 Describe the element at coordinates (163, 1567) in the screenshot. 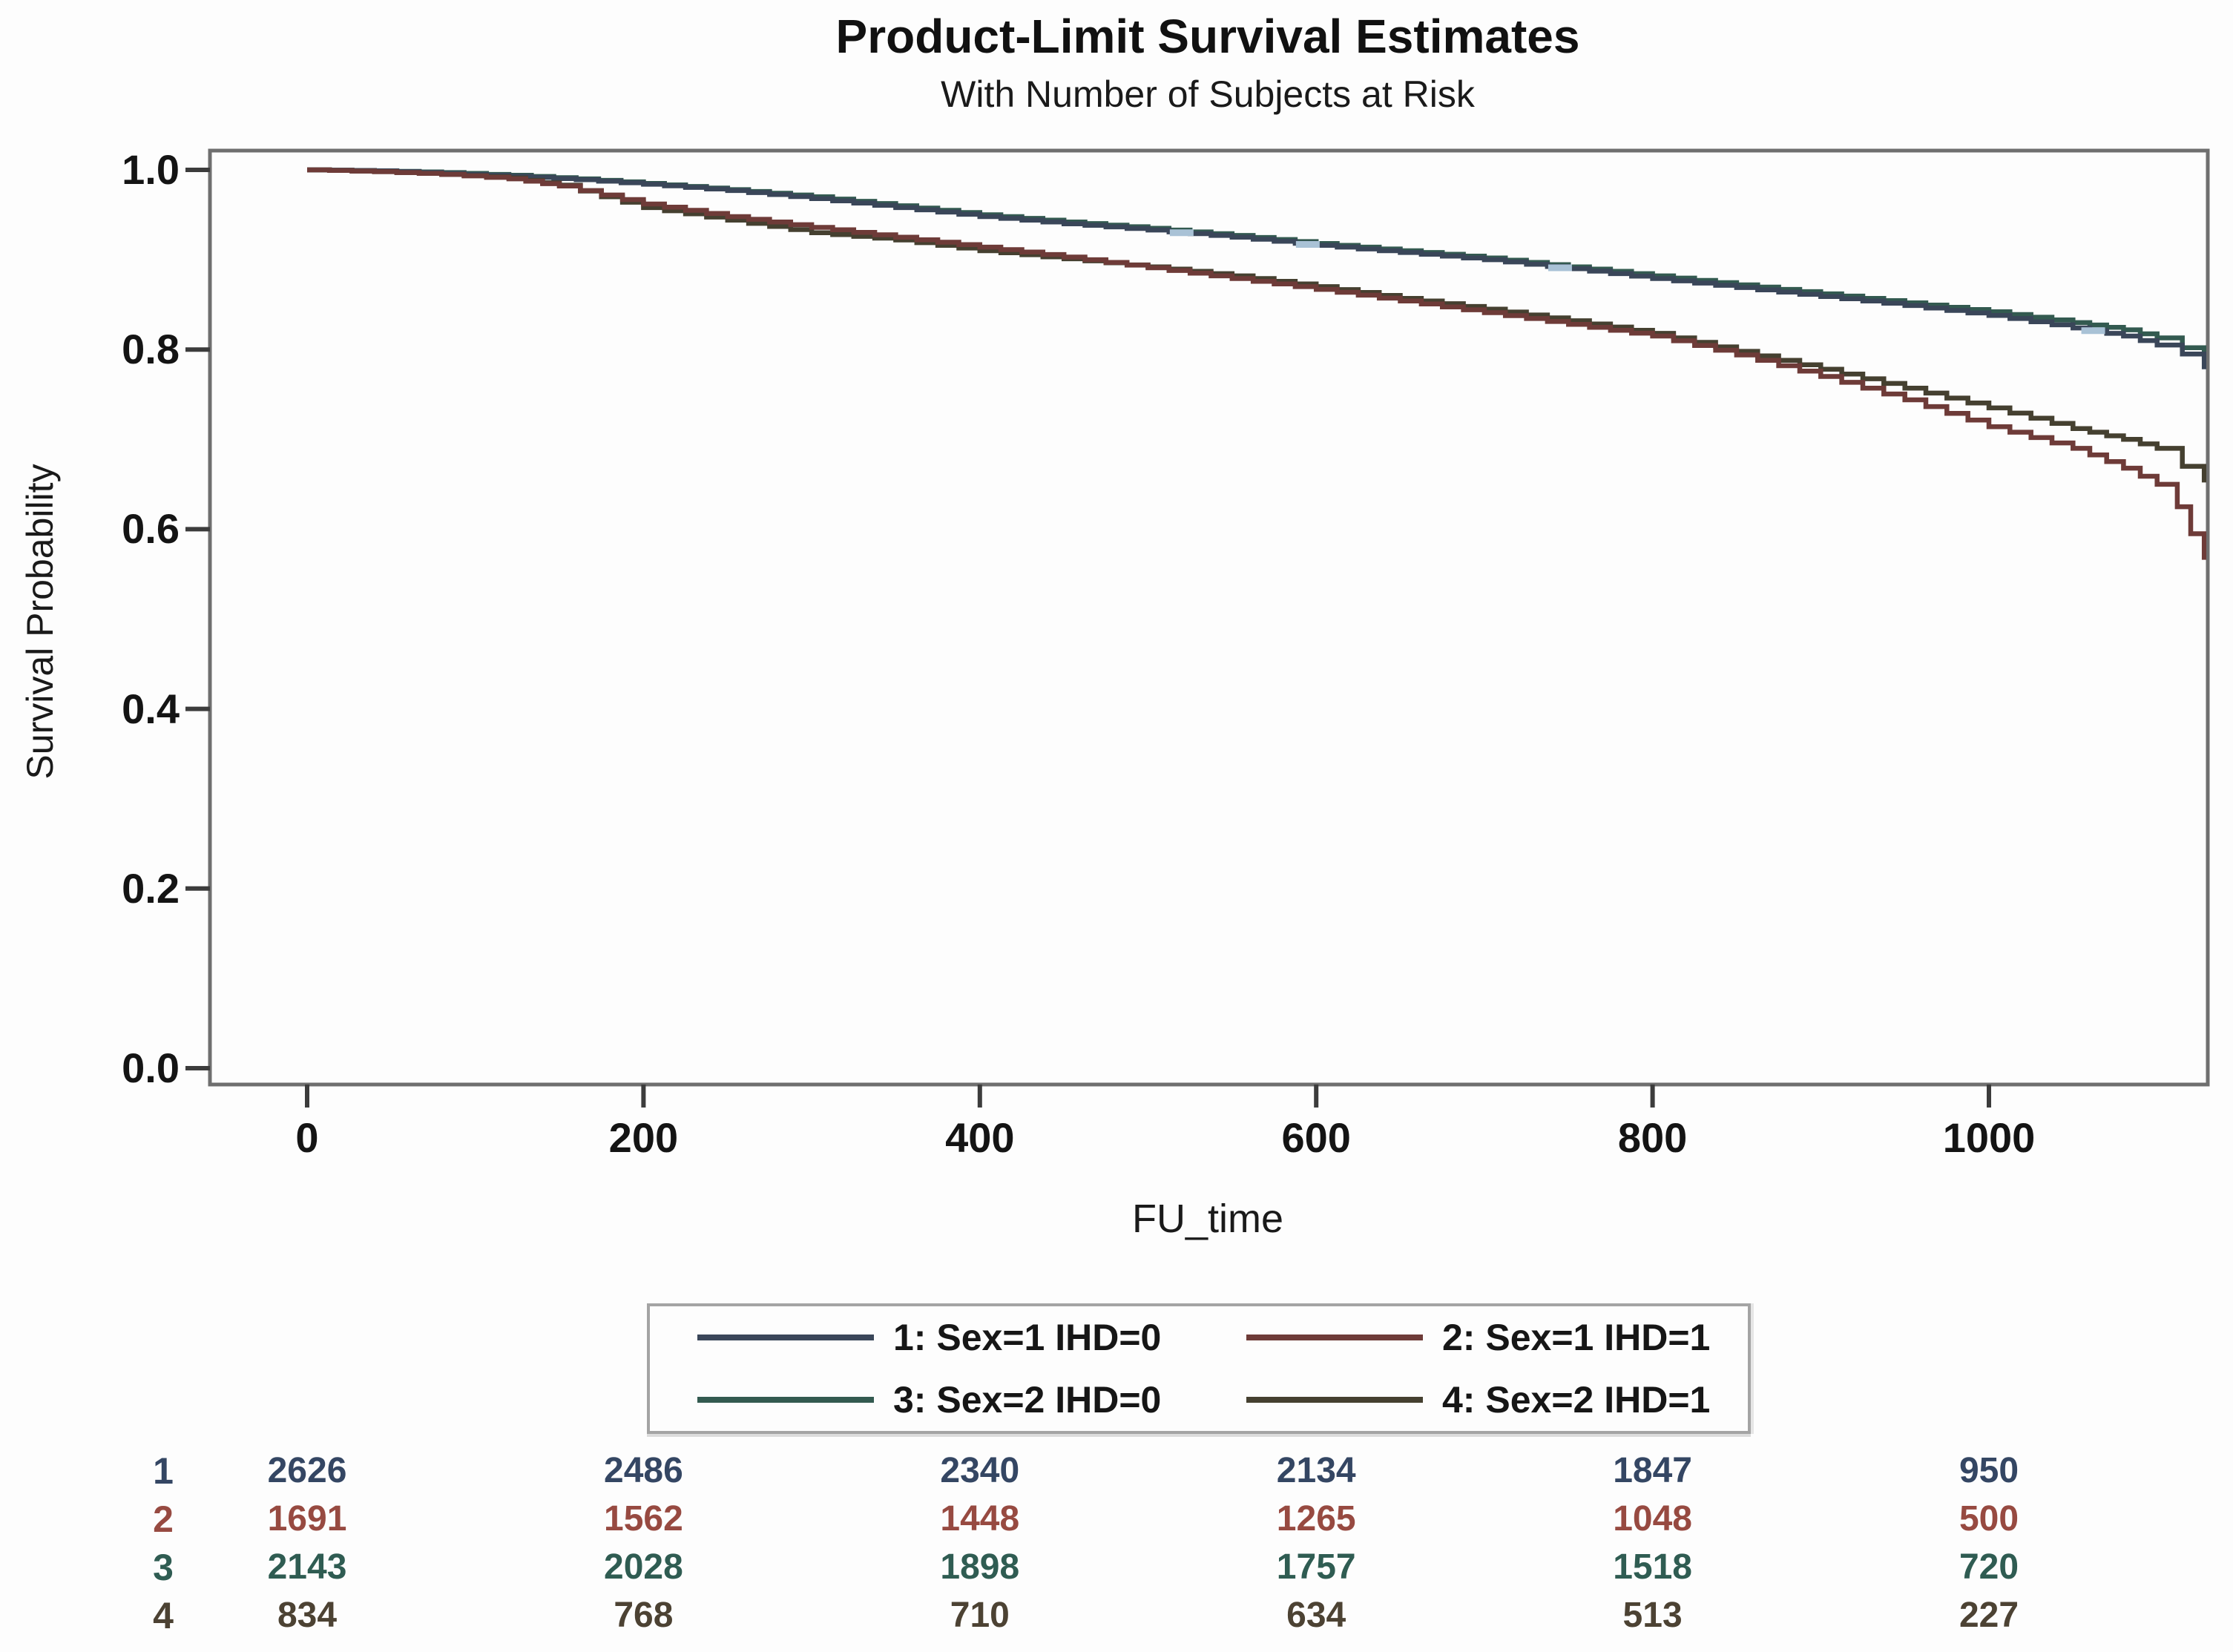

I see `risk-row-label: 3` at that location.